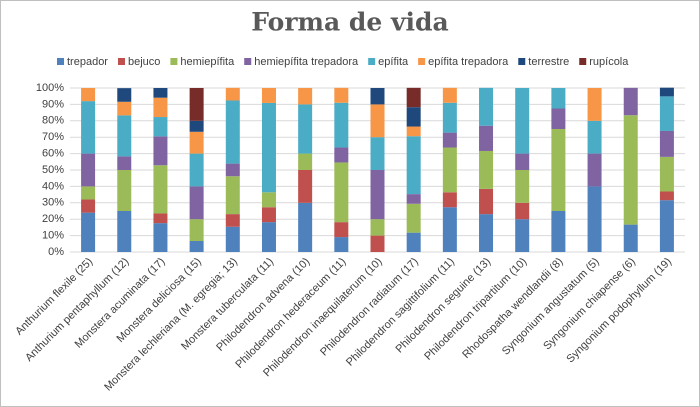 The height and width of the screenshot is (407, 700). What do you see at coordinates (468, 62) in the screenshot?
I see `legend-label: epífita trepadora` at bounding box center [468, 62].